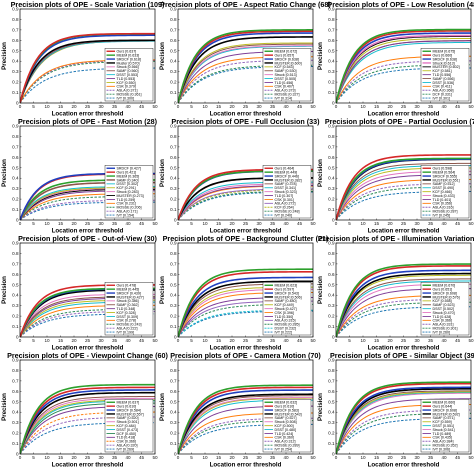 Image resolution: width=474 pixels, height=468 pixels. What do you see at coordinates (284, 83) in the screenshot?
I see `legend-entry: TLD [0.456]` at bounding box center [284, 83].